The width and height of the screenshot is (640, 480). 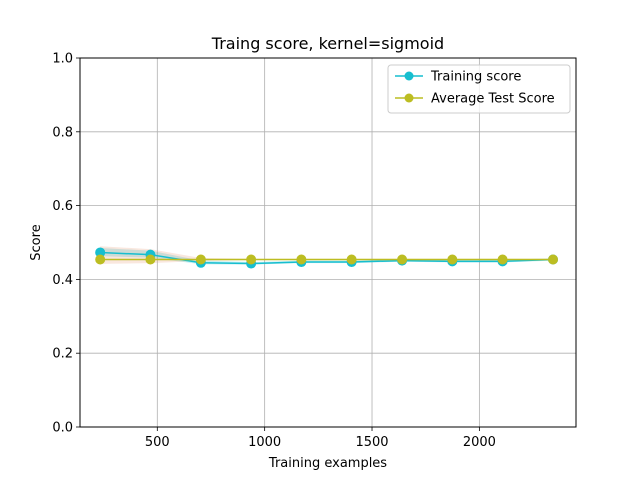 I want to click on y-tick-label: 0.4, so click(x=62, y=280).